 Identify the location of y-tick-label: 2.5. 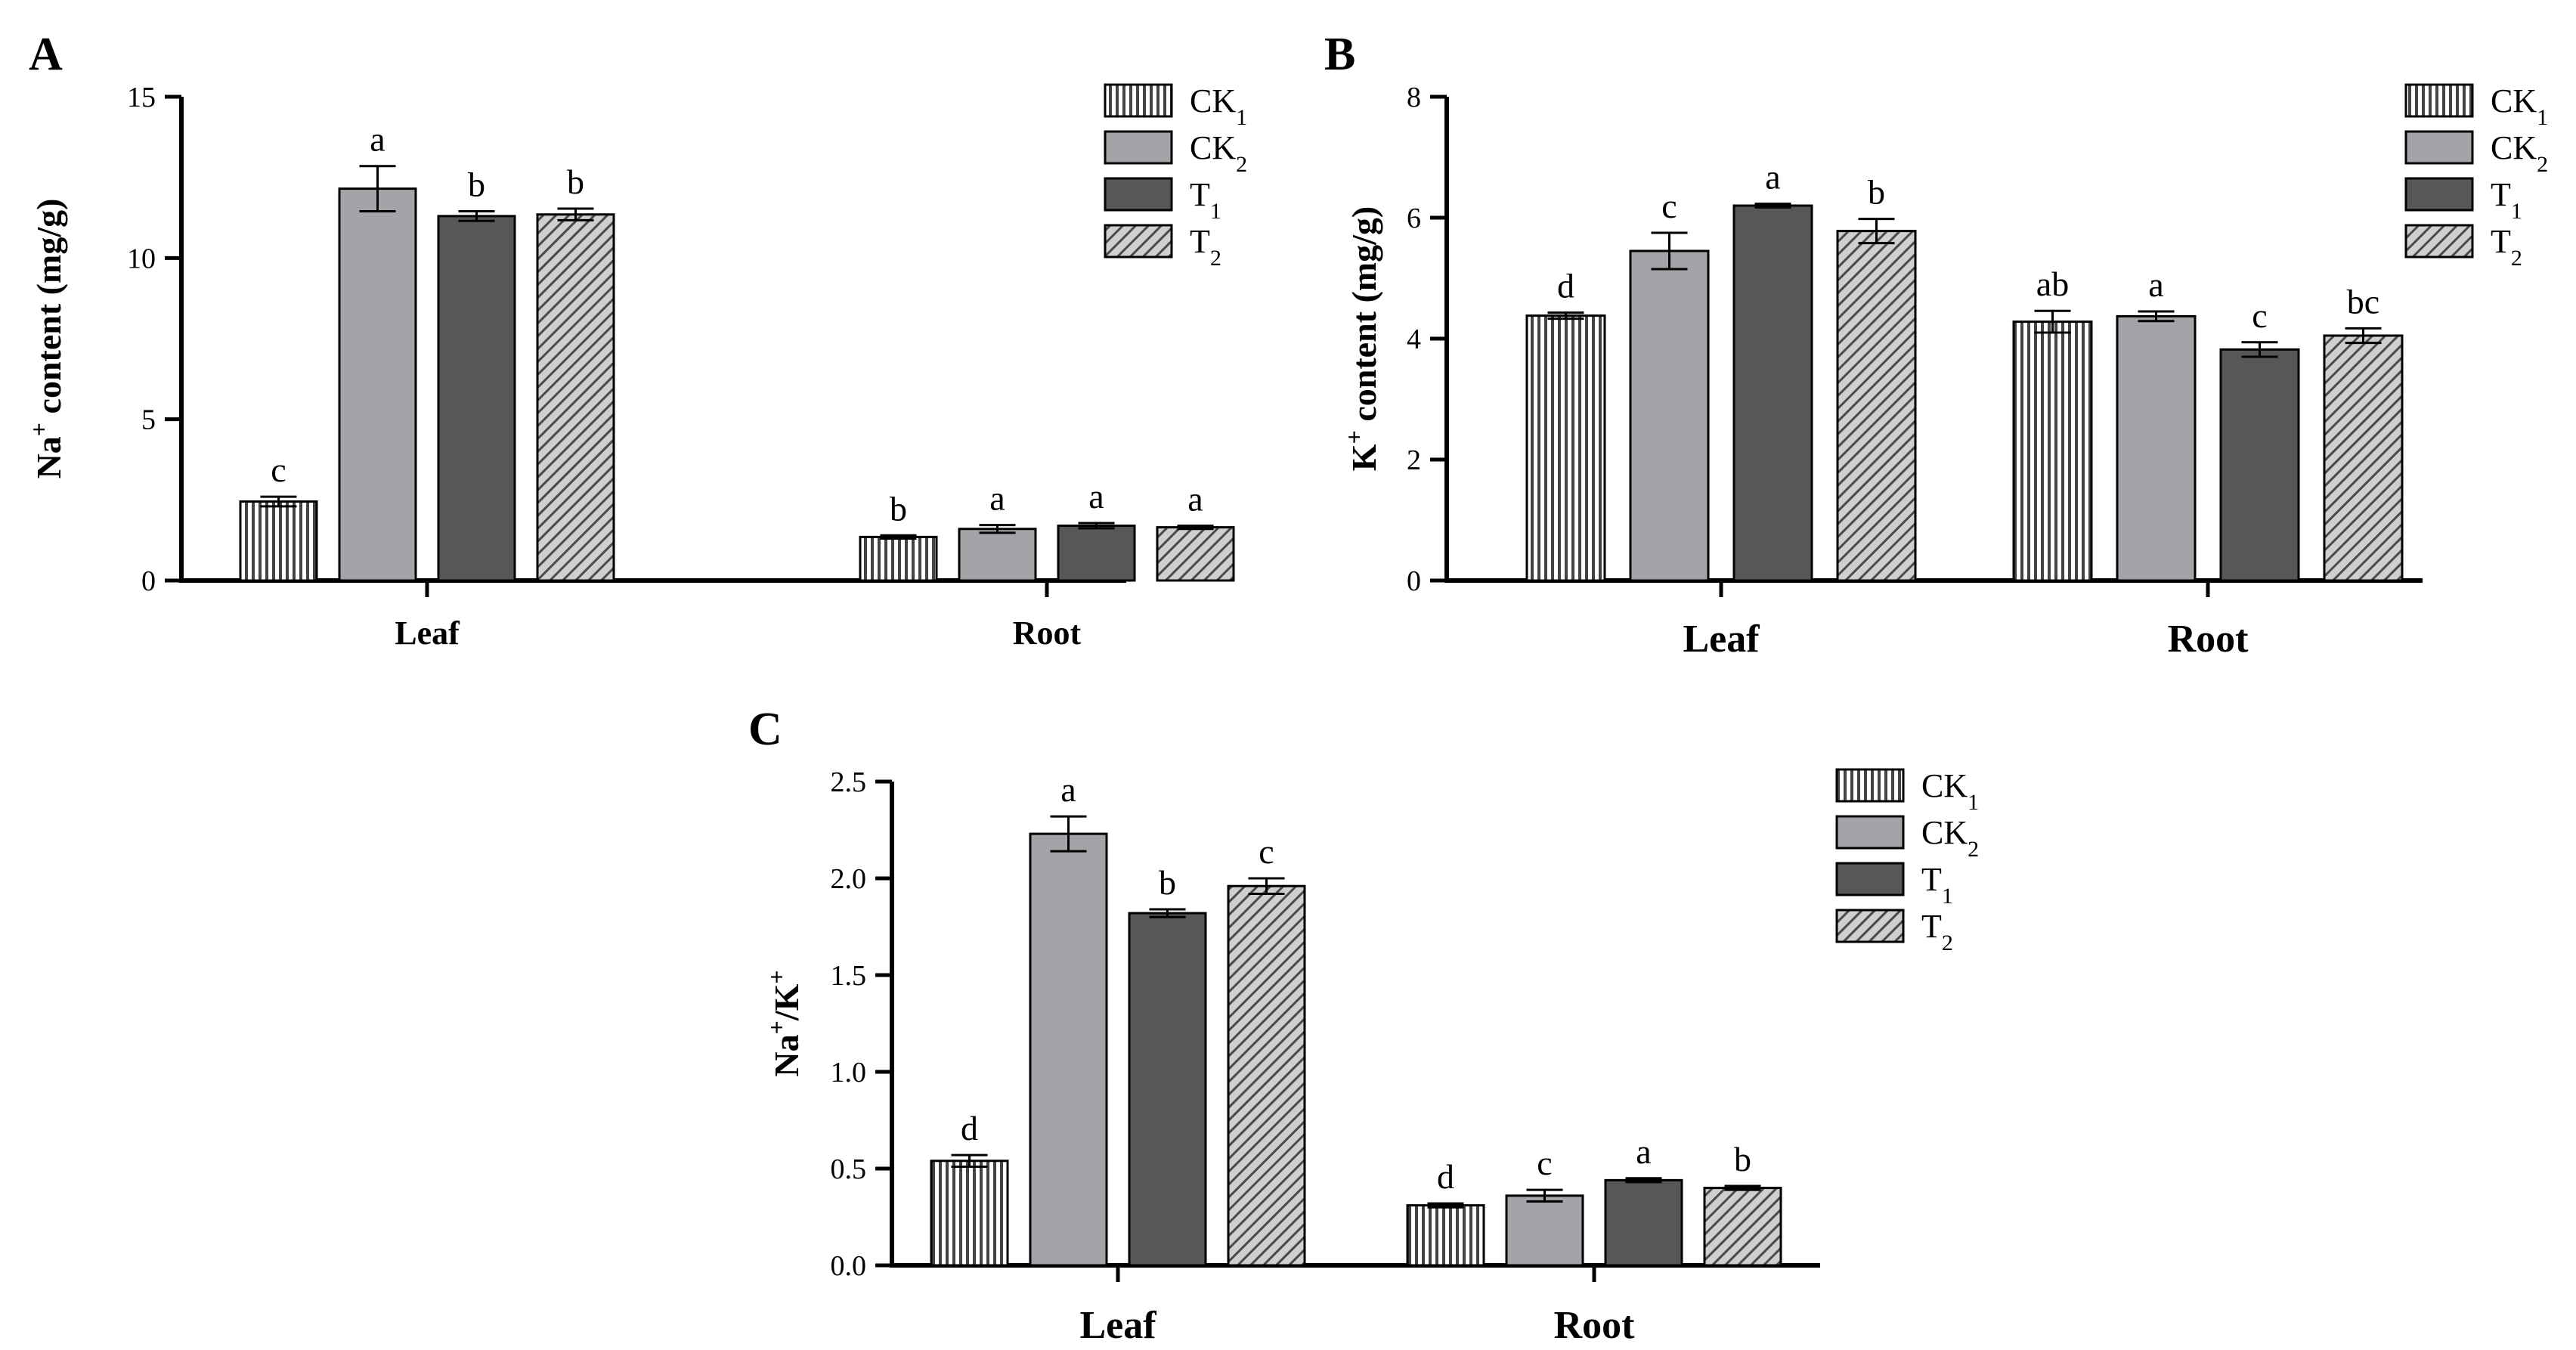
(849, 782).